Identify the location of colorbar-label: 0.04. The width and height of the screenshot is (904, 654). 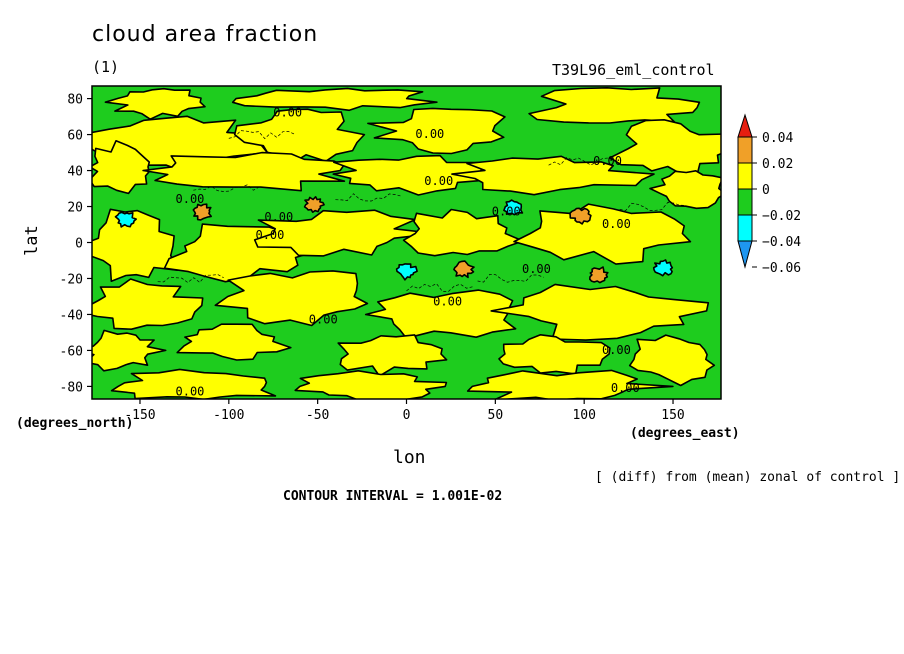
(777, 138).